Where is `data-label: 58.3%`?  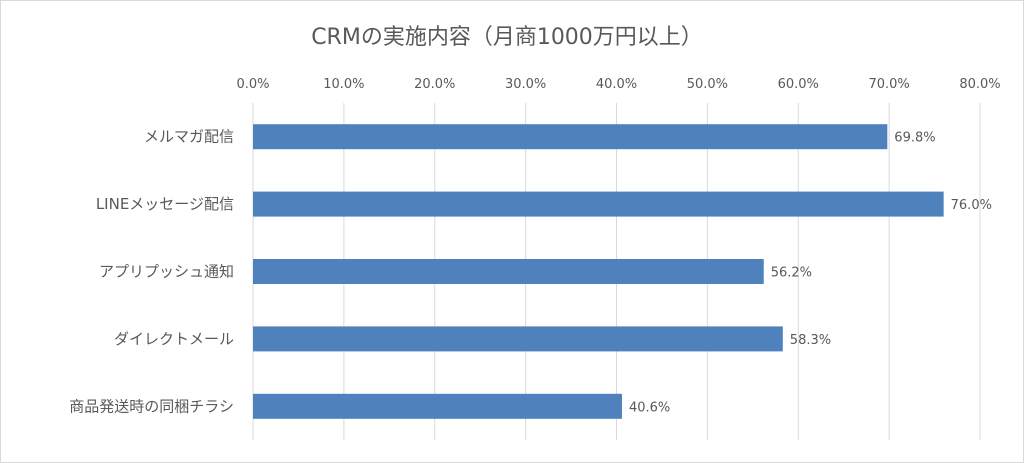 data-label: 58.3% is located at coordinates (810, 340).